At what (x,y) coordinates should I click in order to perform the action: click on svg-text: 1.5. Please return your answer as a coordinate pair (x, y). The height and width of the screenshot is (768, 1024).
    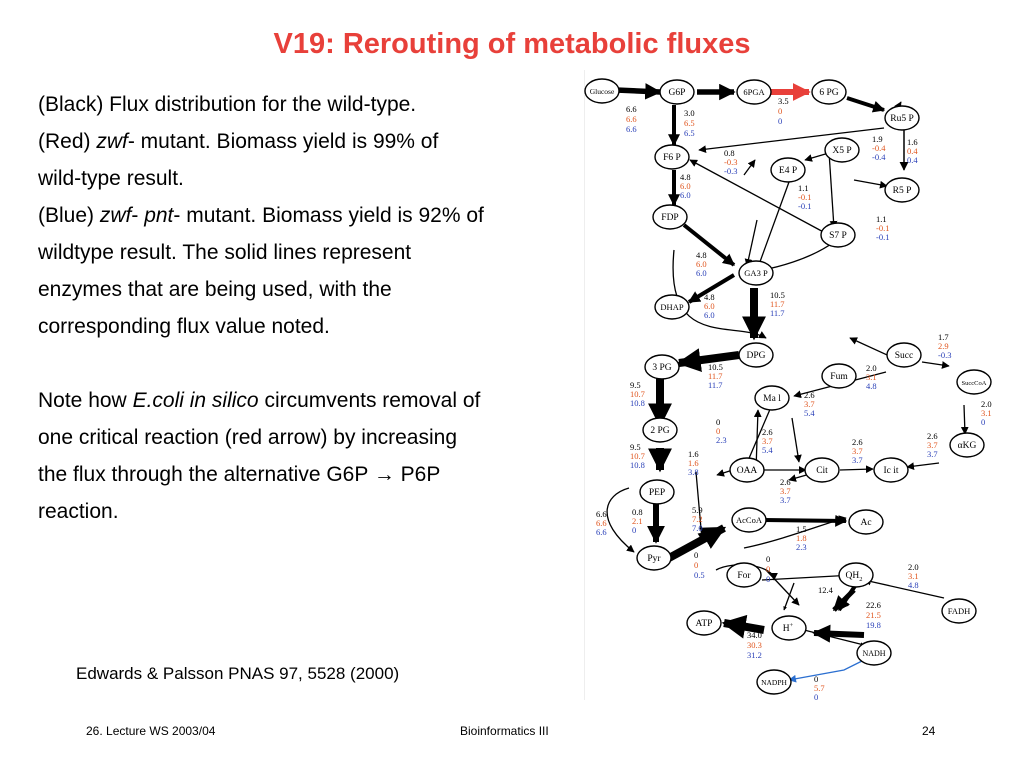
    Looking at the image, I should click on (801, 529).